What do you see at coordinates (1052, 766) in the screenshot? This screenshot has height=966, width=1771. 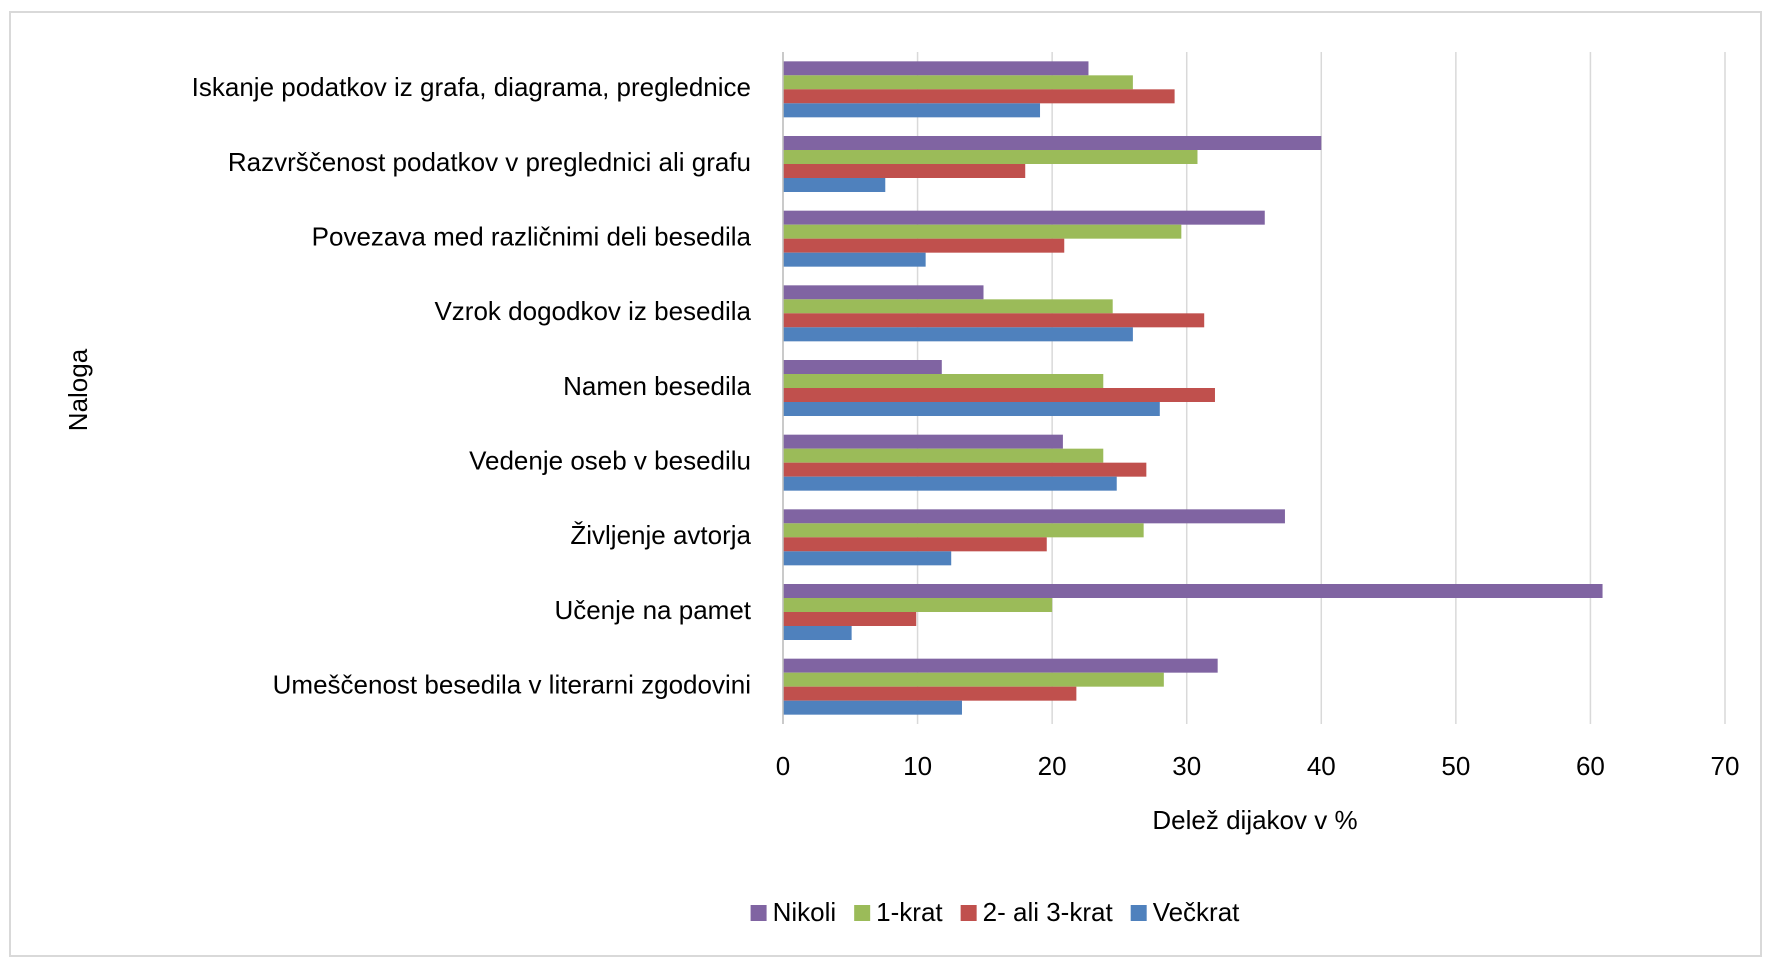 I see `x-tick-label: 20` at bounding box center [1052, 766].